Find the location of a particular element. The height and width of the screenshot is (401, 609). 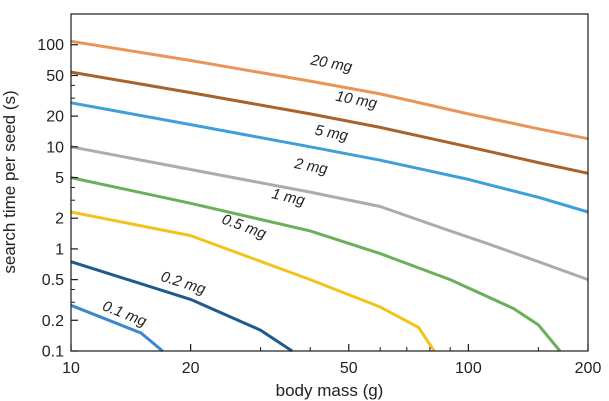

x-tick-label: 200 is located at coordinates (588, 368).